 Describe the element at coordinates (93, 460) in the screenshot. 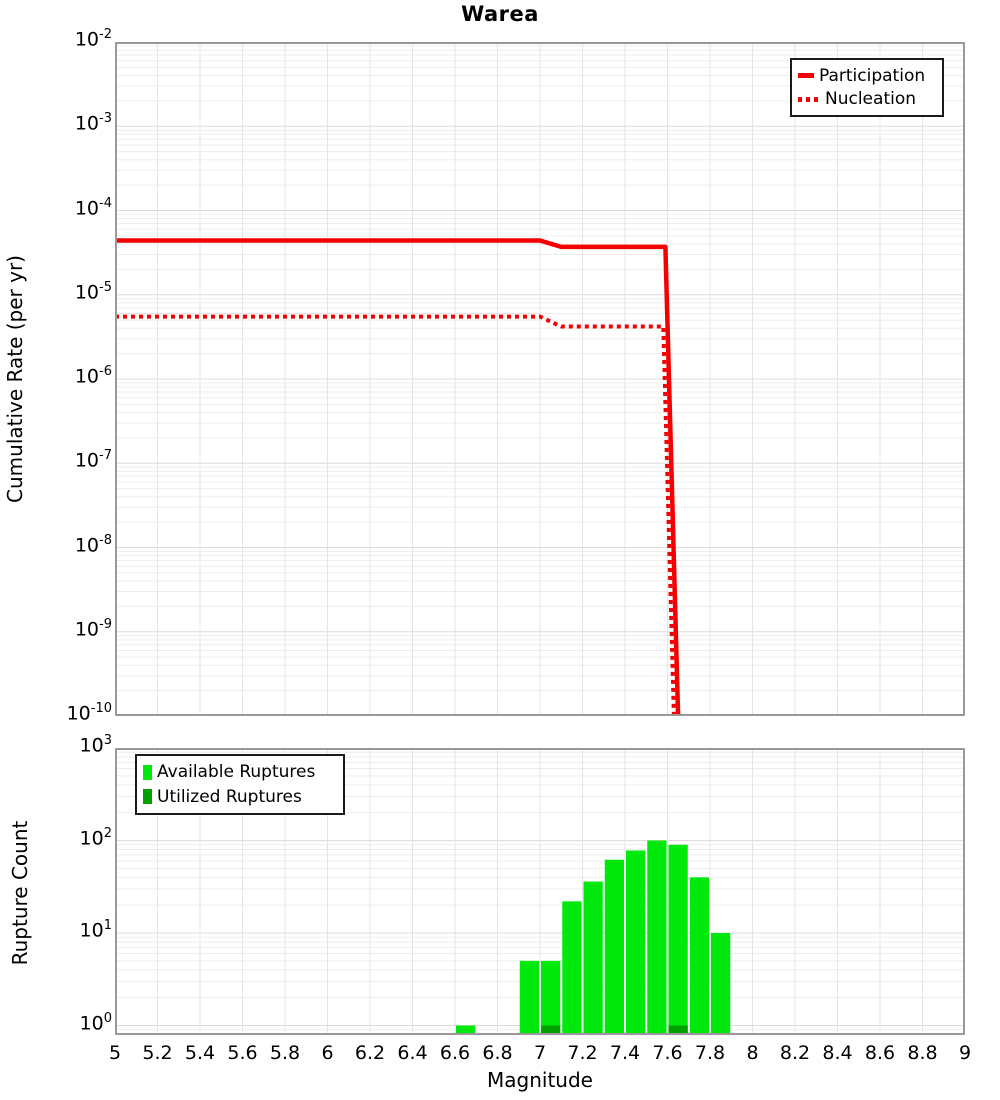

I see `y-tick-label: 10⁻⁷` at that location.